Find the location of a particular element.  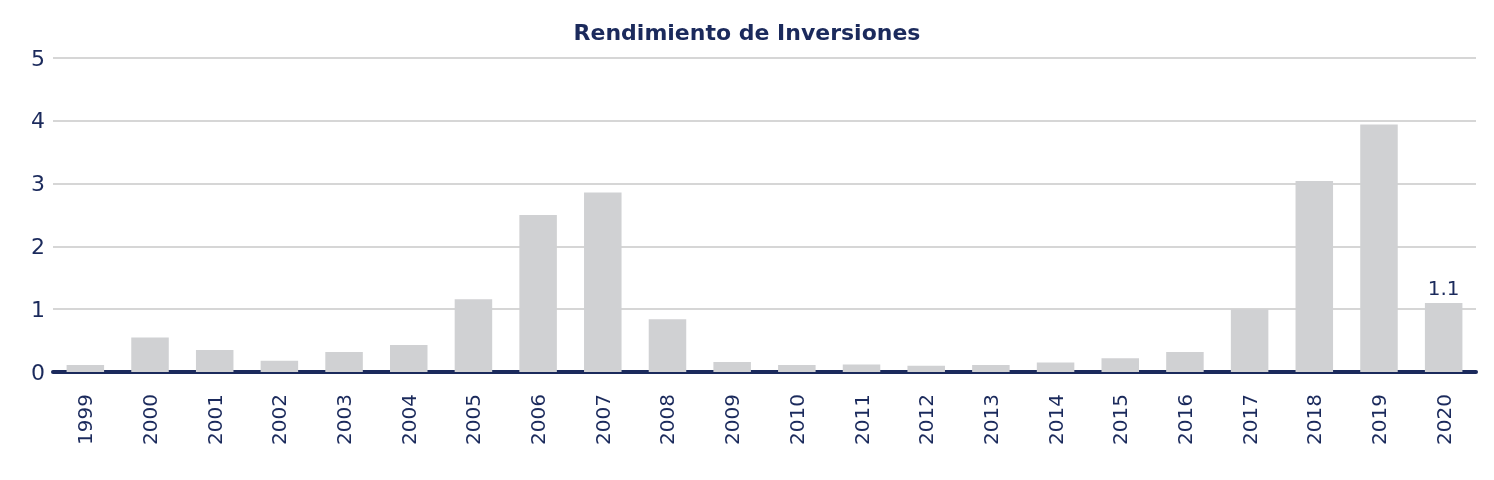

x-tick-label: 2006 is located at coordinates (538, 419).